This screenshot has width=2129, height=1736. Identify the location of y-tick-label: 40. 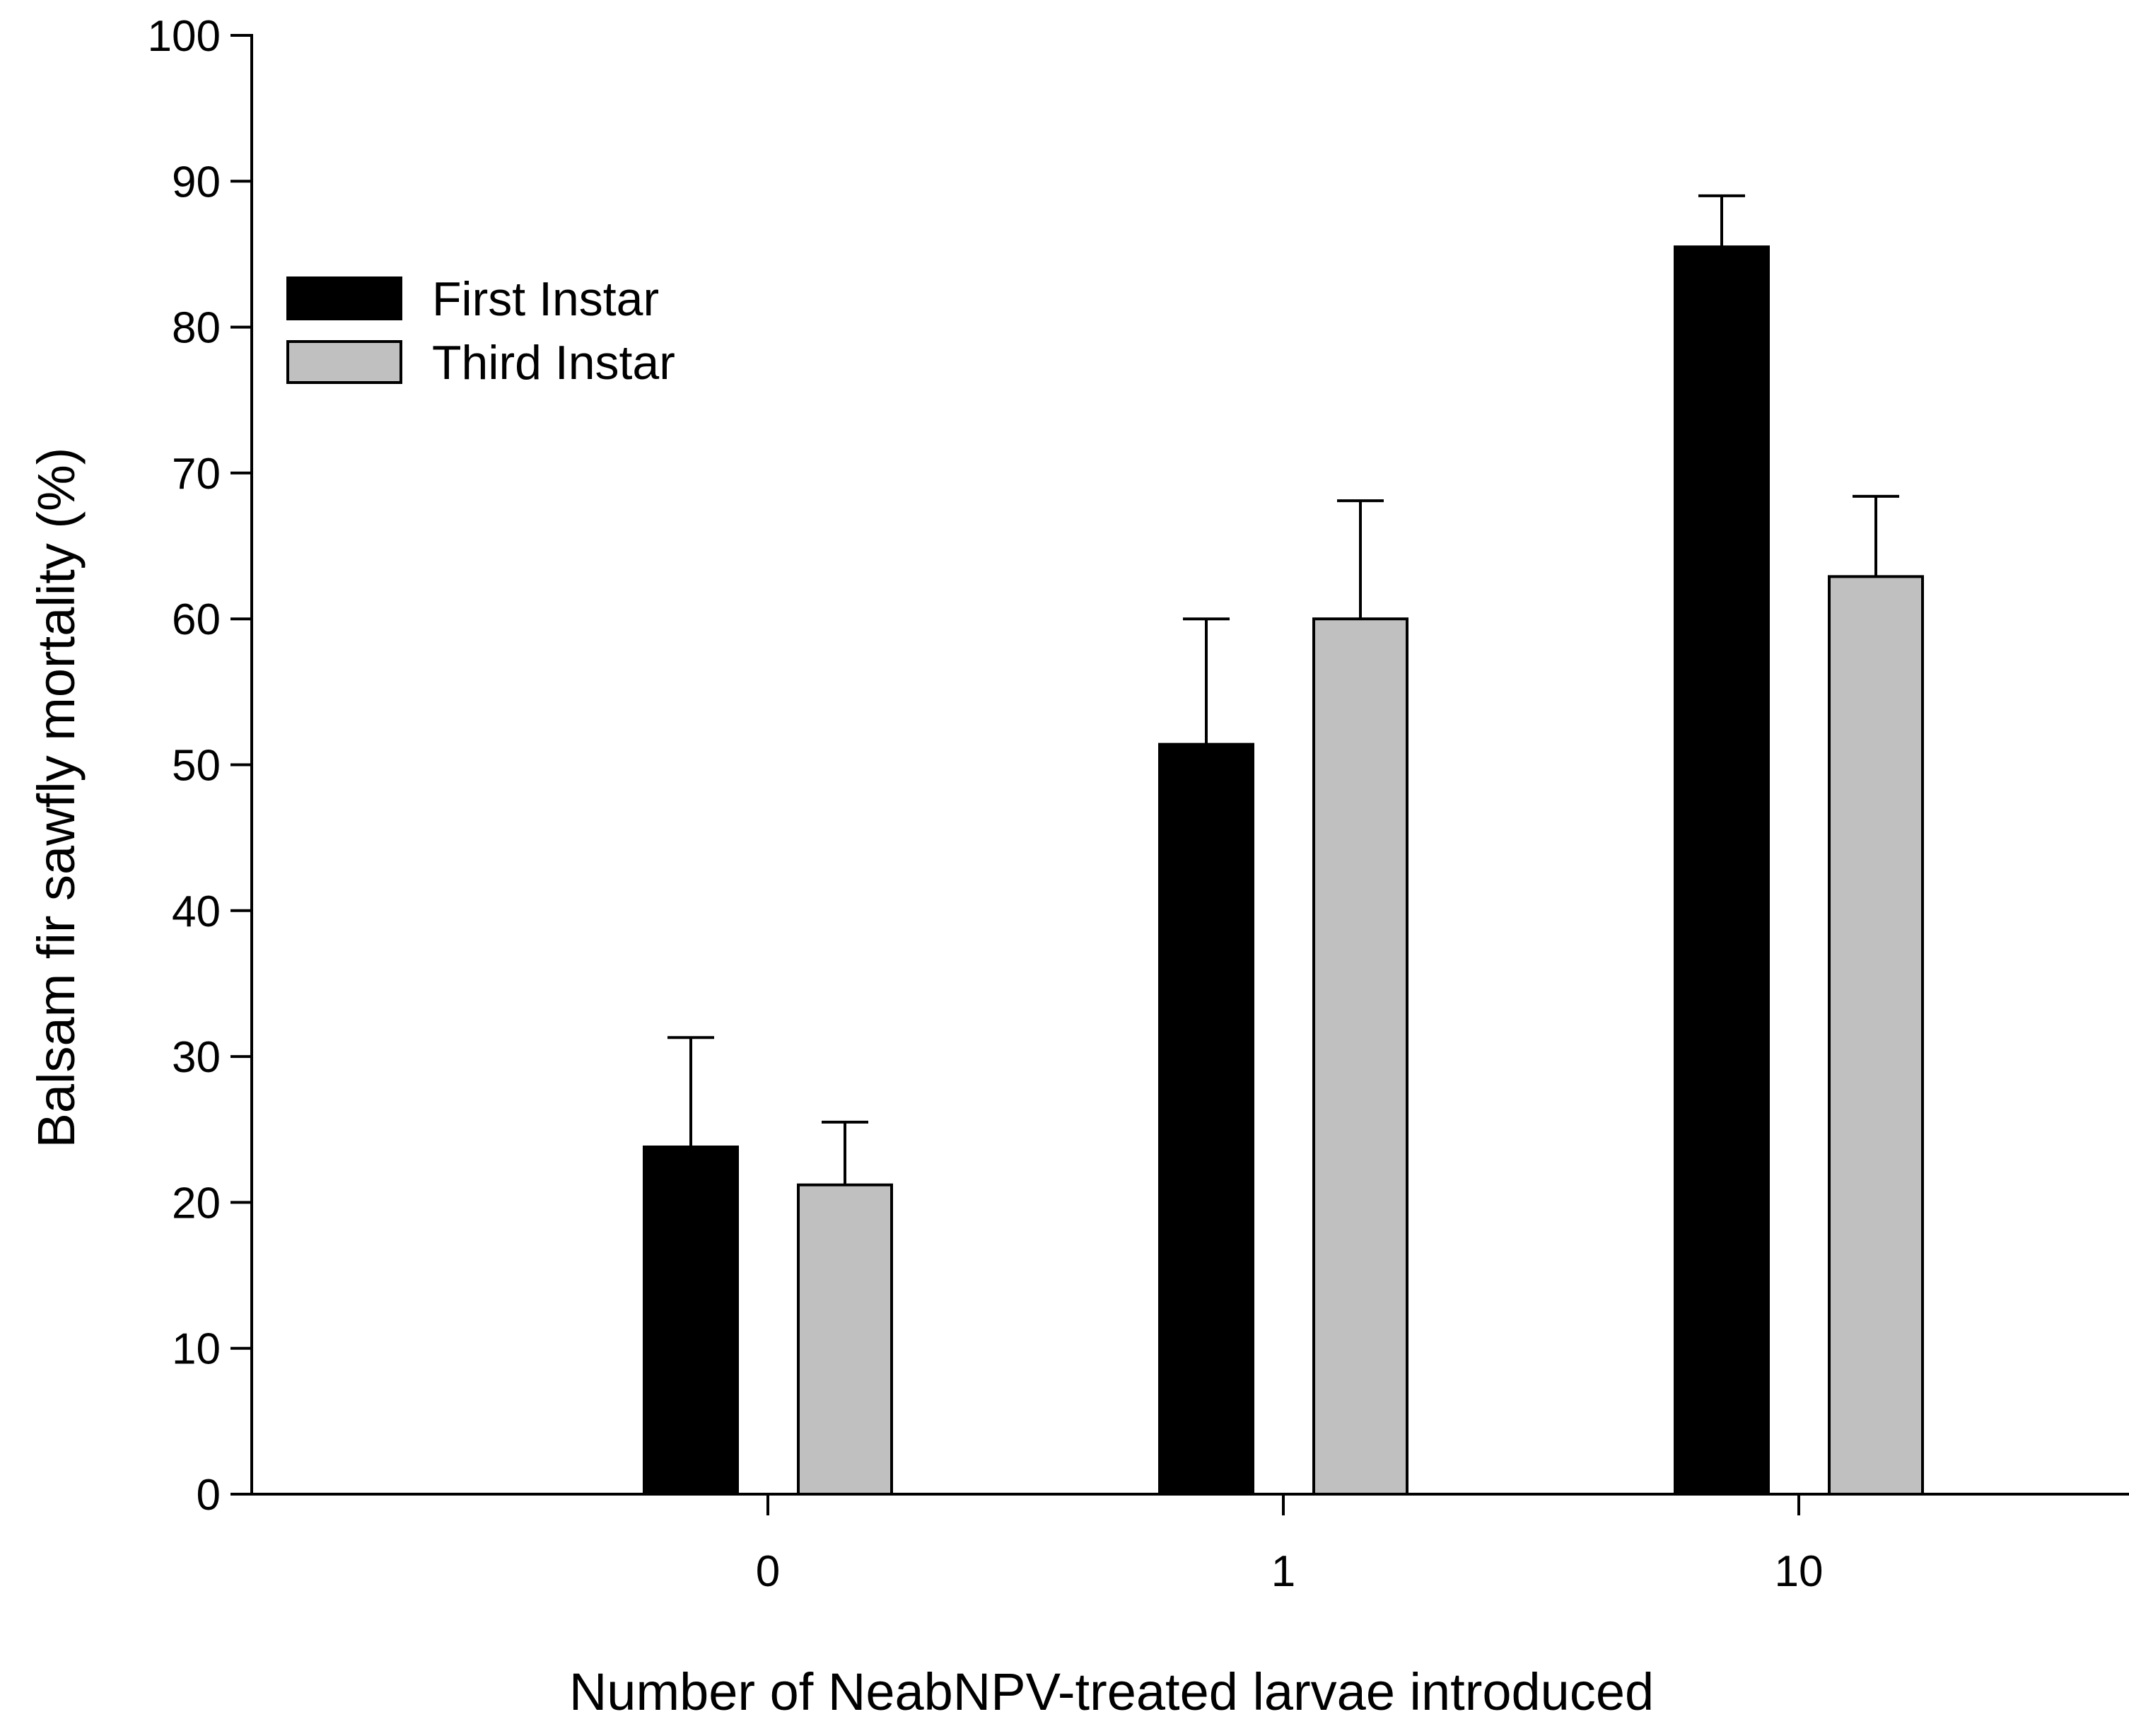
(196, 911).